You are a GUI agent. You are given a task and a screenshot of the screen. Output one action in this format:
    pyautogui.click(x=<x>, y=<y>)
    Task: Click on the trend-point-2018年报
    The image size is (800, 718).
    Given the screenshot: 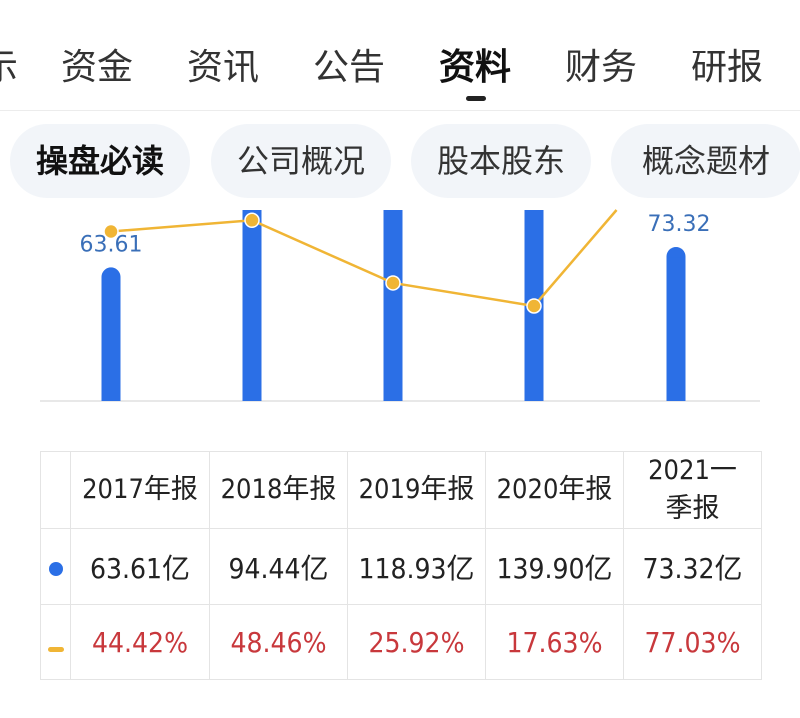 What is the action you would take?
    pyautogui.click(x=252, y=220)
    